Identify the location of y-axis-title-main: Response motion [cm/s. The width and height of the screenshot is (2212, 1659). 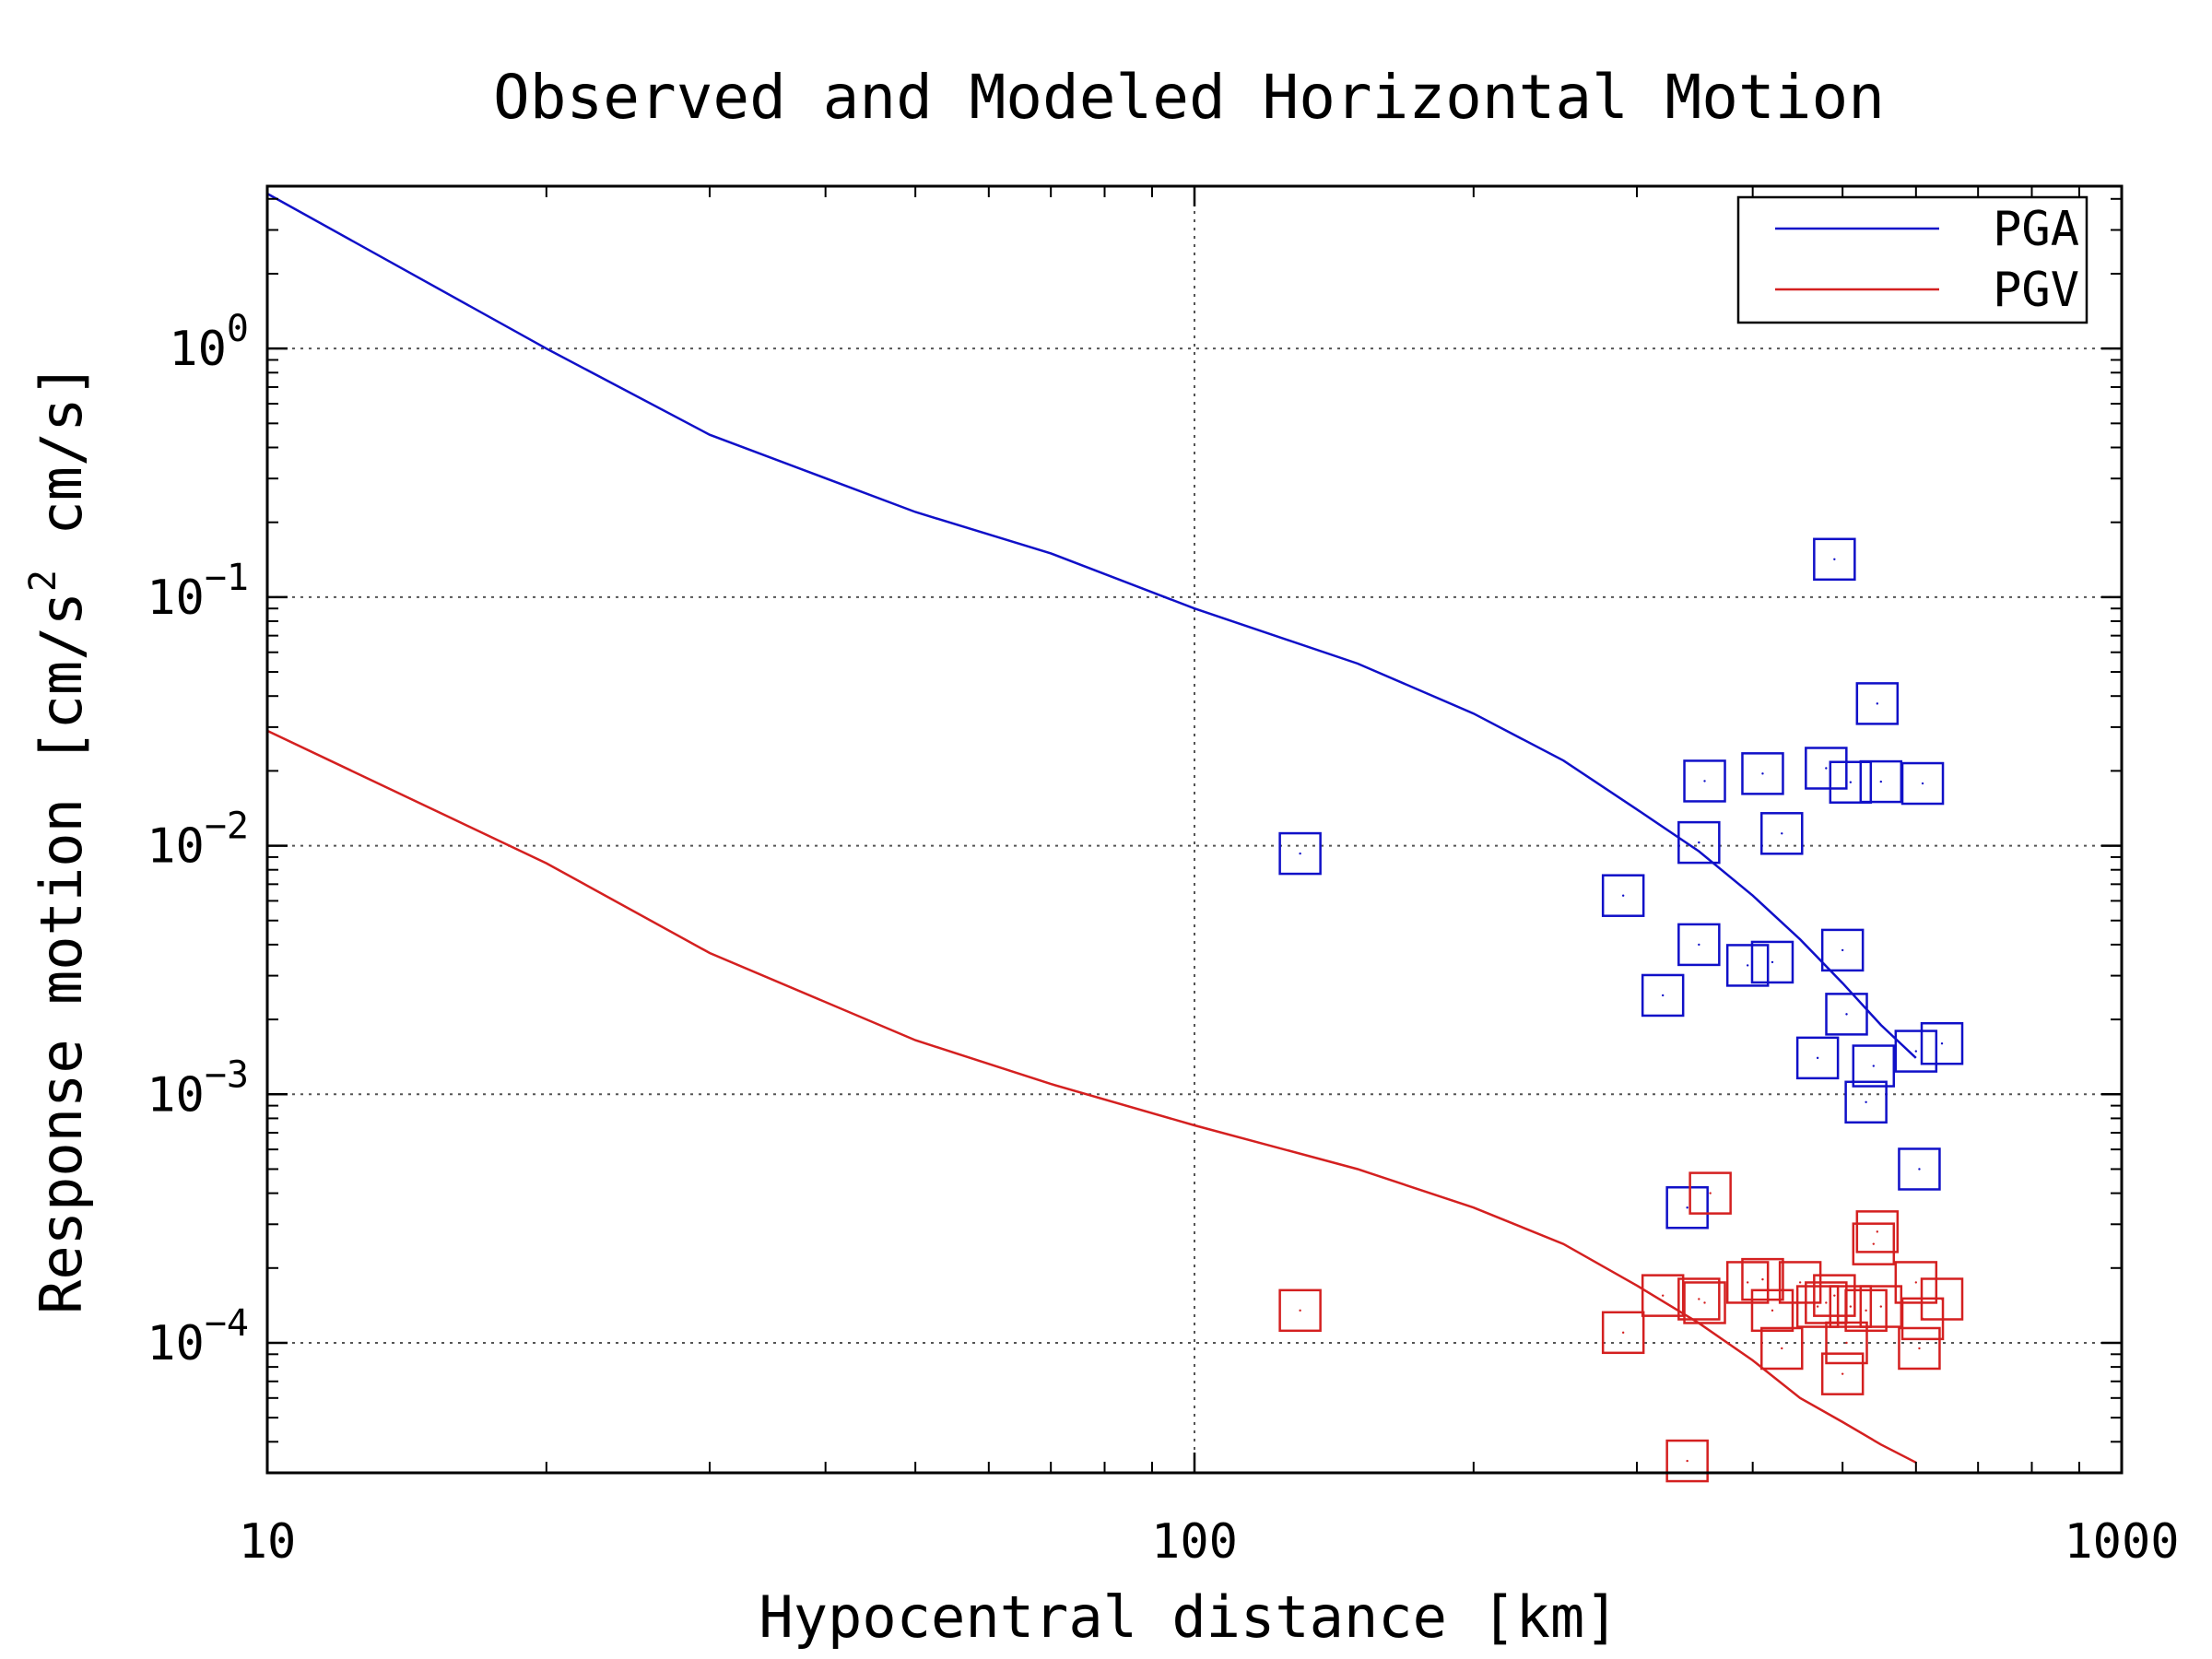
(61, 953).